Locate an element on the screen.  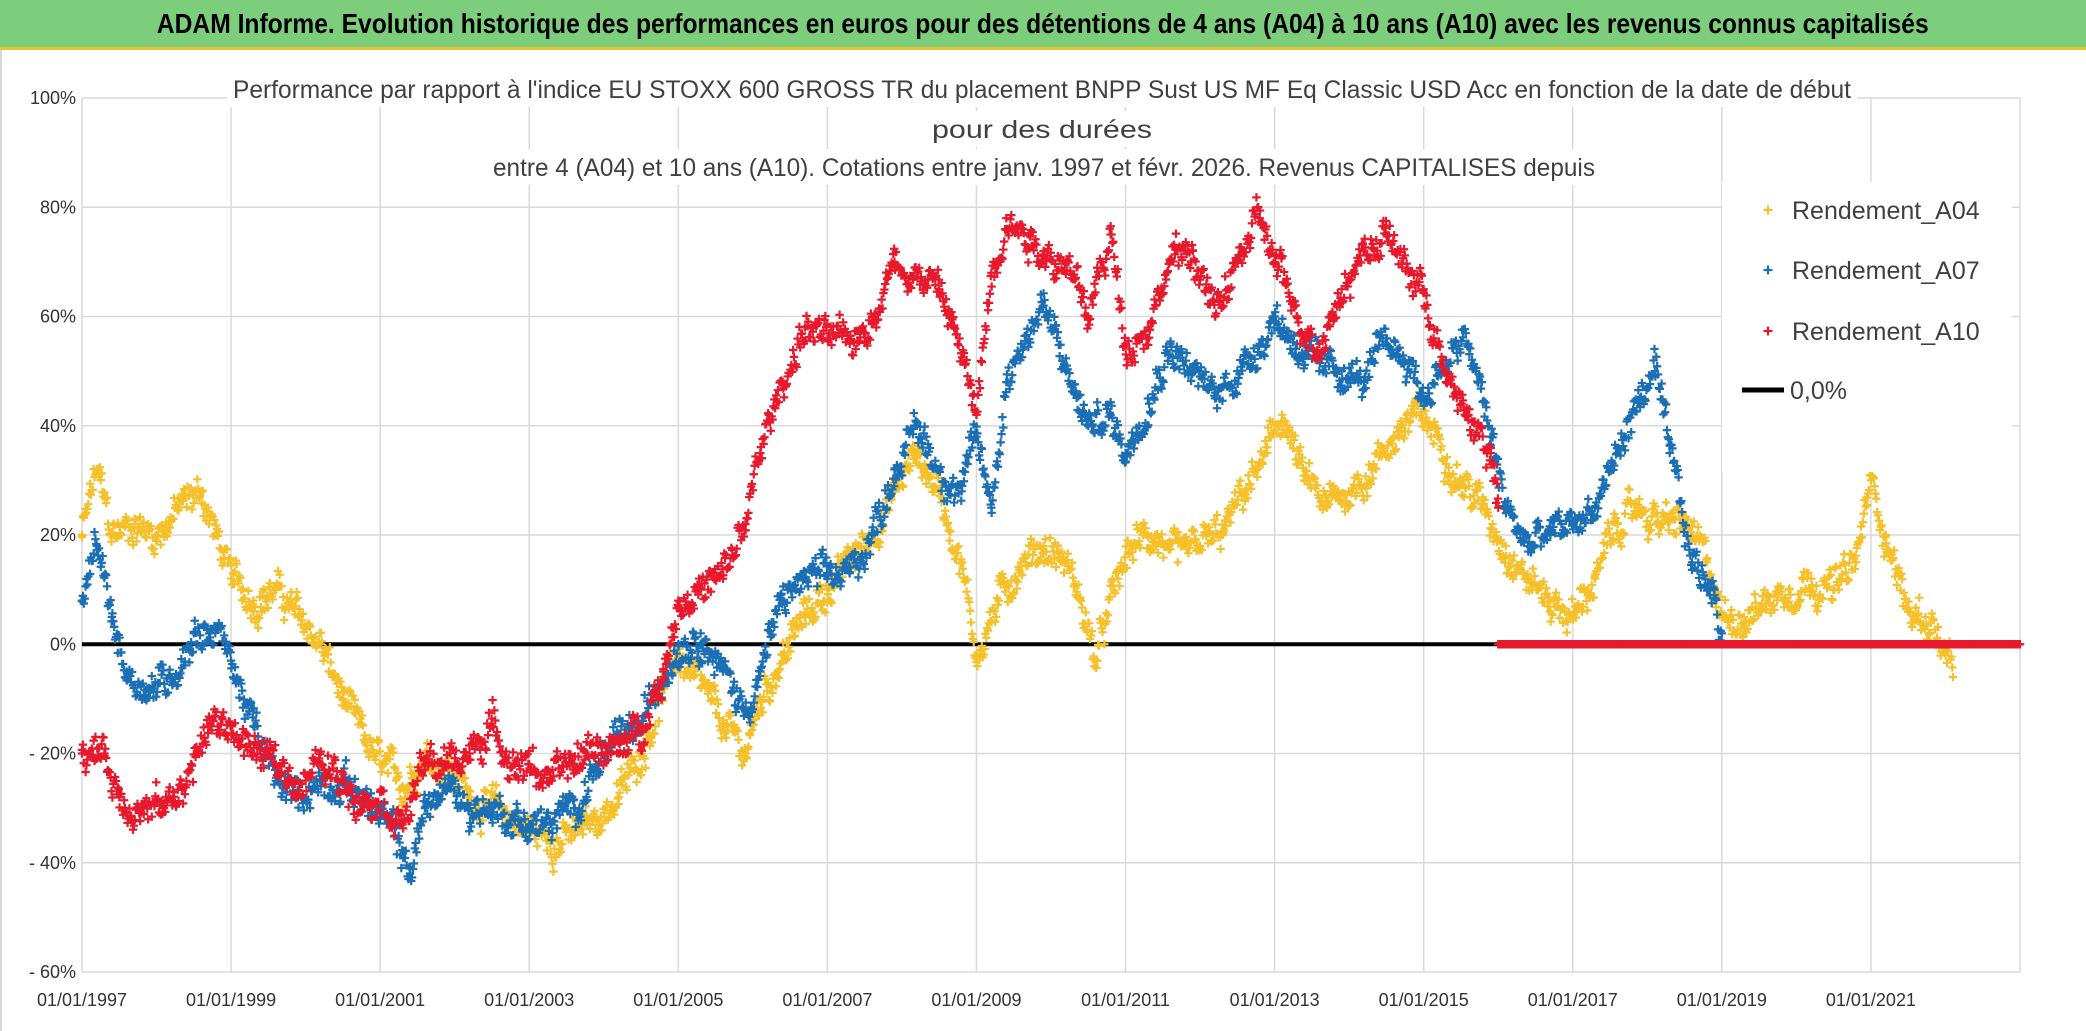
y-tick-label: - 60% is located at coordinates (52, 972).